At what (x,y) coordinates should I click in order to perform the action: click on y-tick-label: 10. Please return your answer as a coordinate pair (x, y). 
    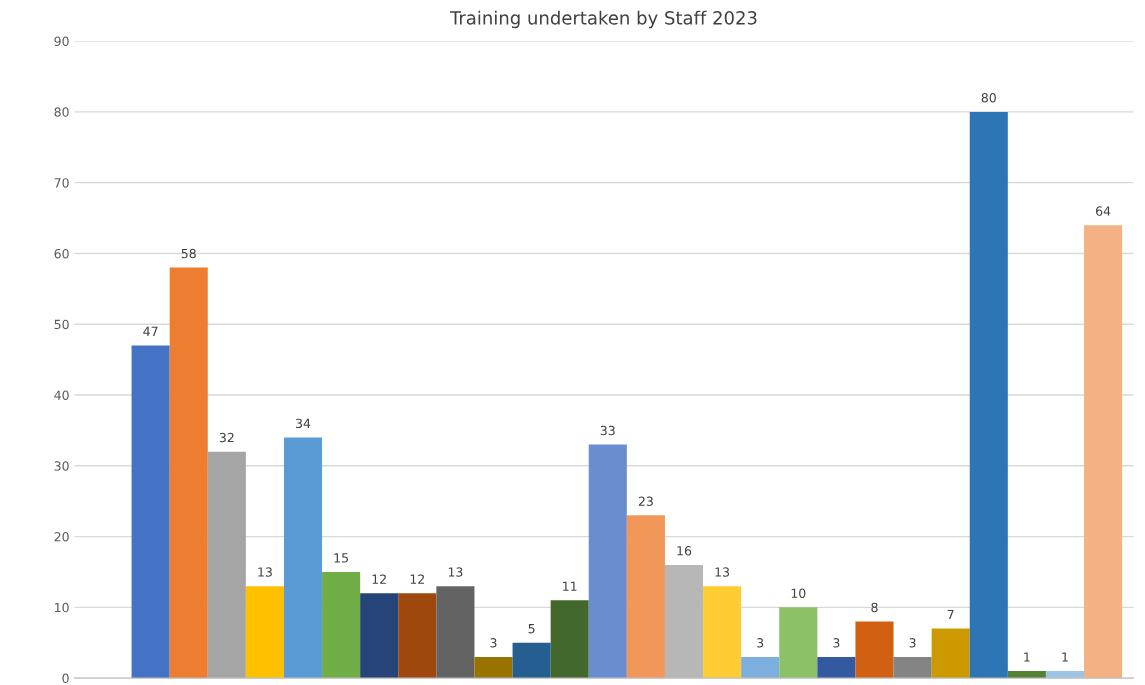
    Looking at the image, I should click on (62, 607).